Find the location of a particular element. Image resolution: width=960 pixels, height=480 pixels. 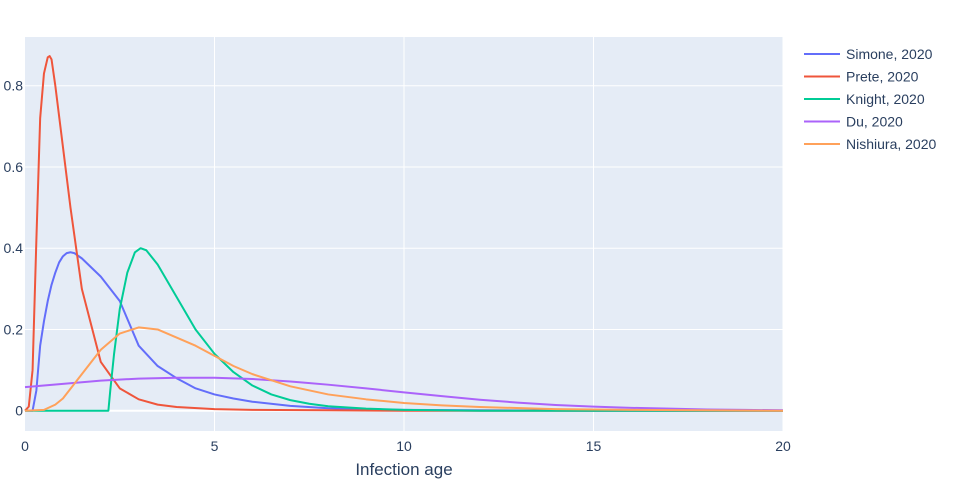

y-axis-ticks: 0 0.2 0.4 0.6 0.8 is located at coordinates (14, 248).